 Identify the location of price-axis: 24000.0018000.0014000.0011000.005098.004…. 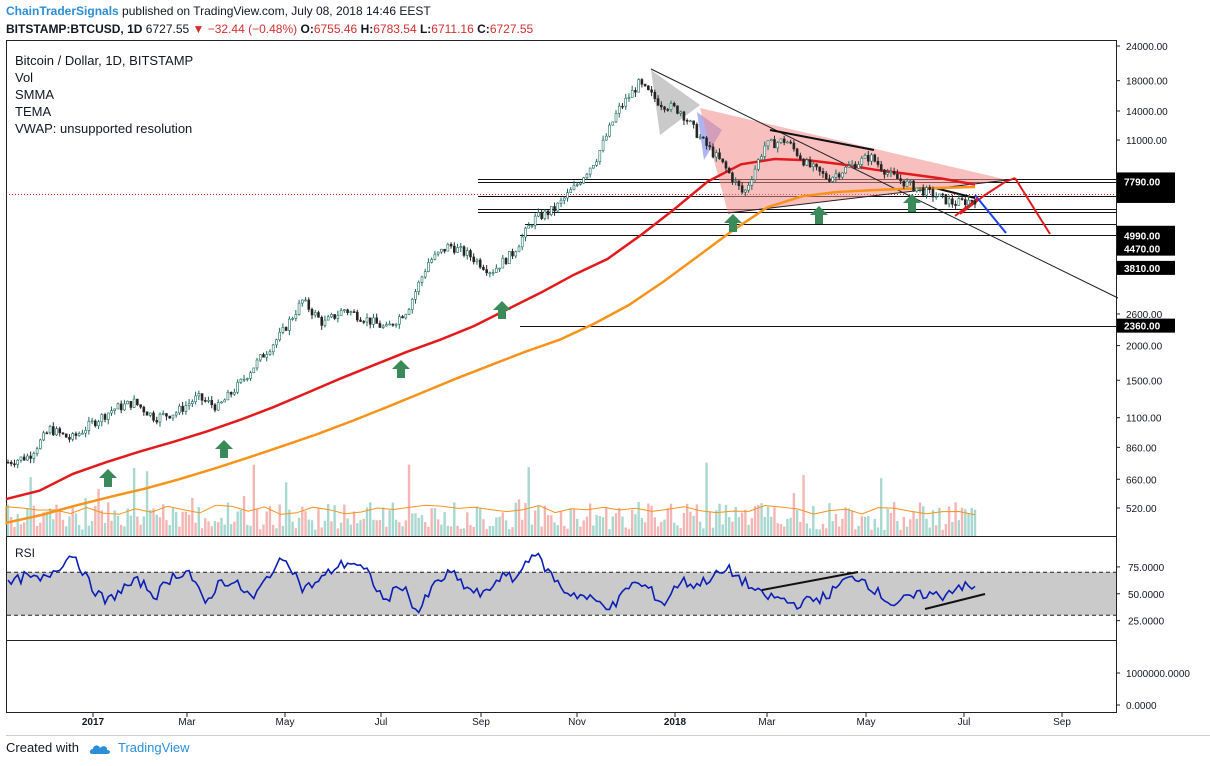
(1153, 377).